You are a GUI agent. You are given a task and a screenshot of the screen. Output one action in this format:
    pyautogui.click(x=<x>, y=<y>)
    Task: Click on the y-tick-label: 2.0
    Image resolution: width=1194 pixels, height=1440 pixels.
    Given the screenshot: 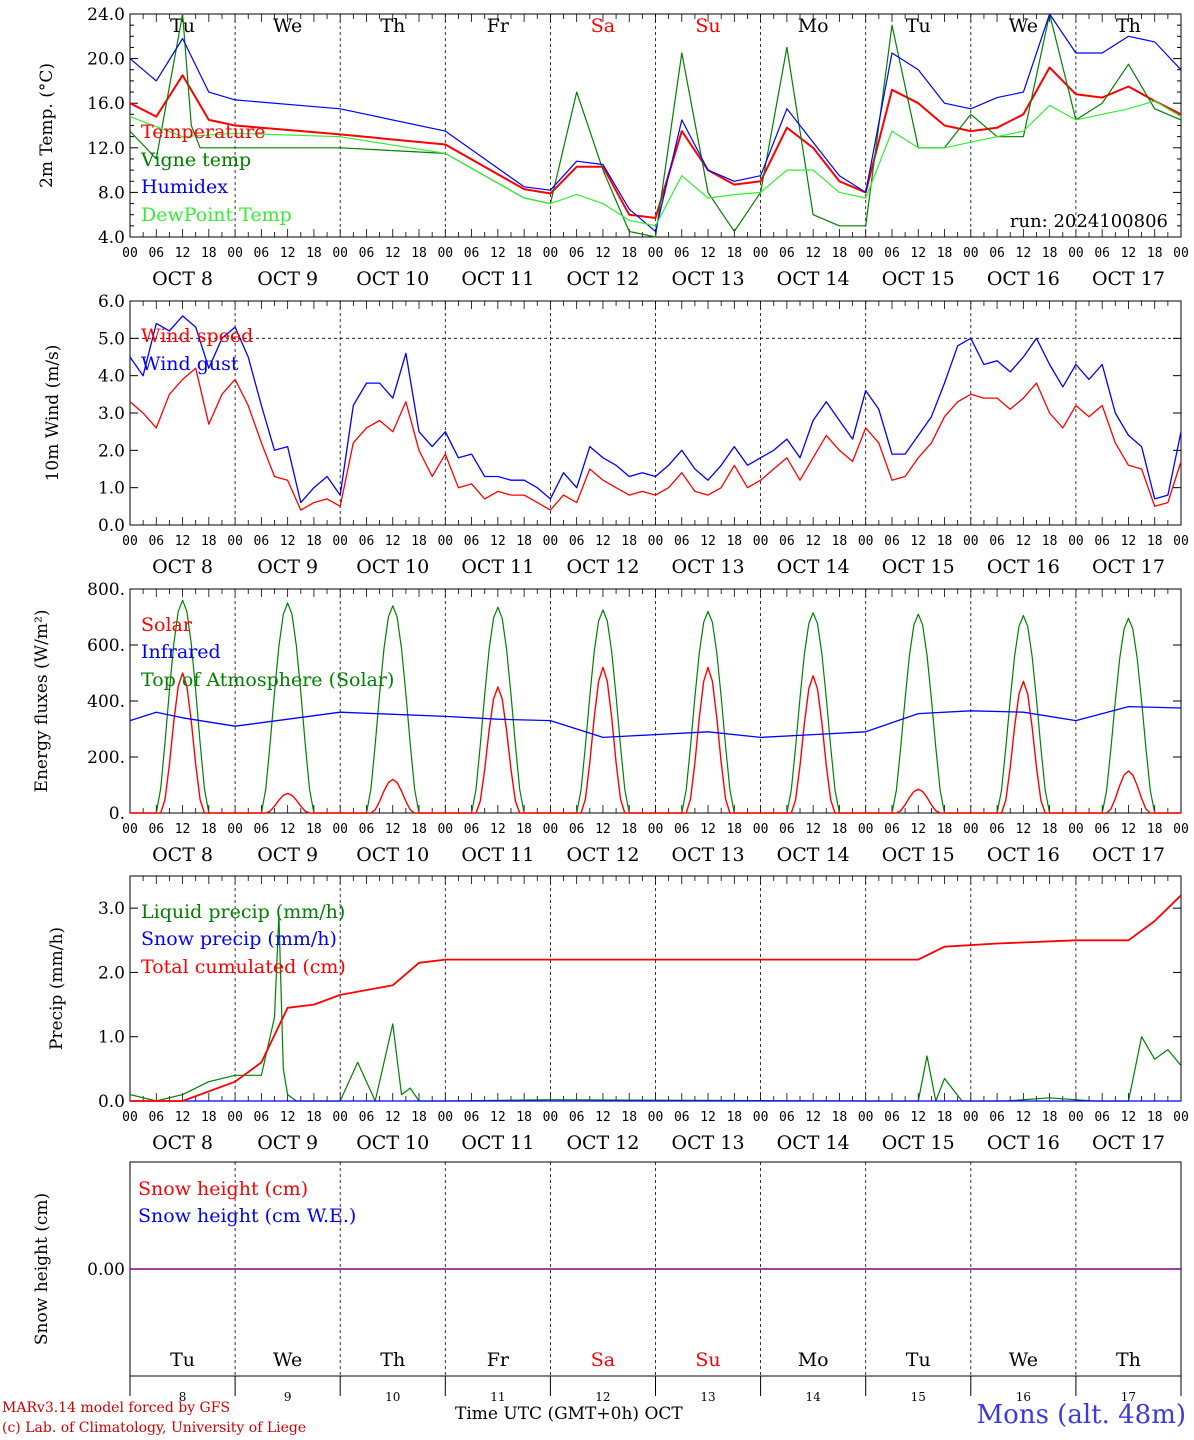 What is the action you would take?
    pyautogui.click(x=111, y=451)
    